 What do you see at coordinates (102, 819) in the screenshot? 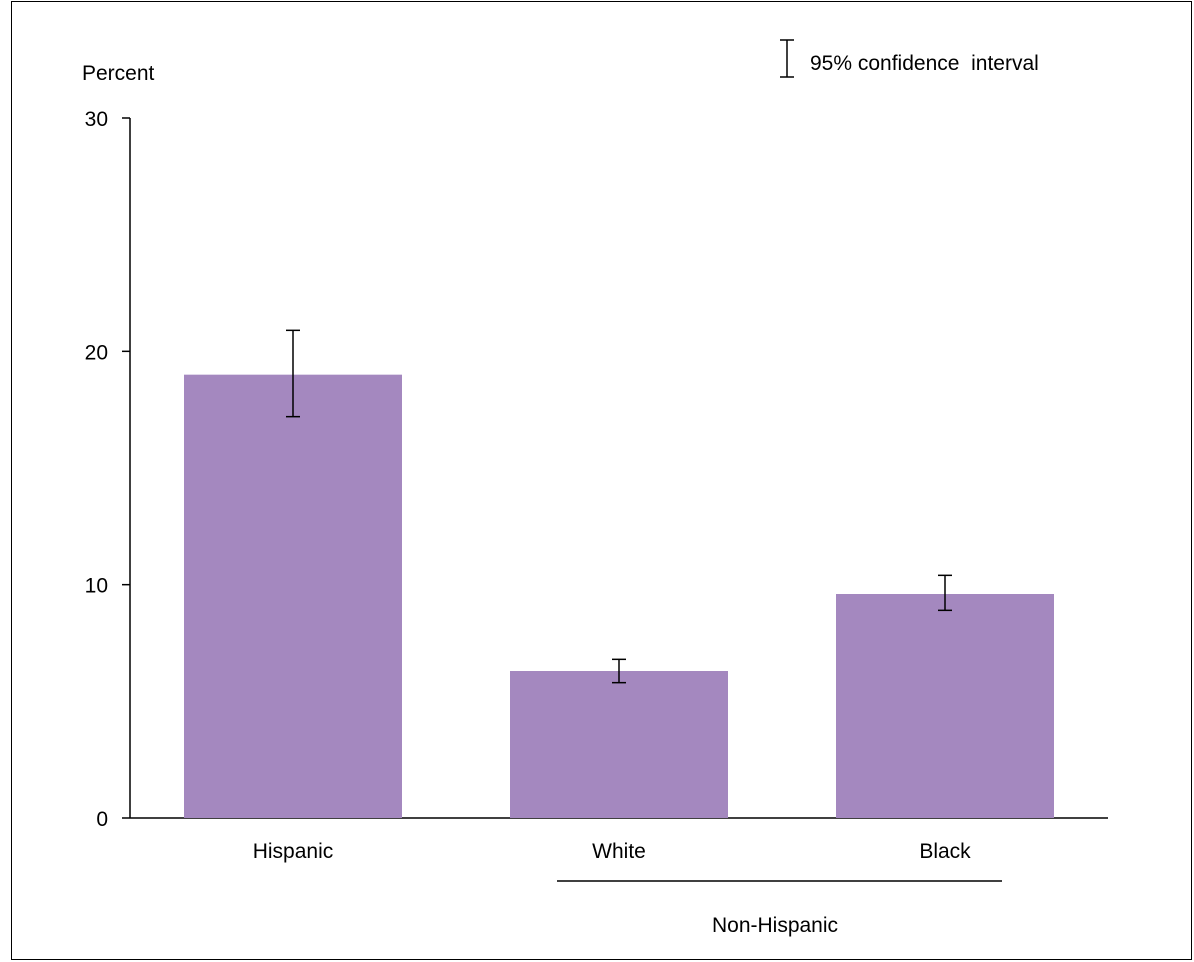
I see `y-tick-label: 0` at bounding box center [102, 819].